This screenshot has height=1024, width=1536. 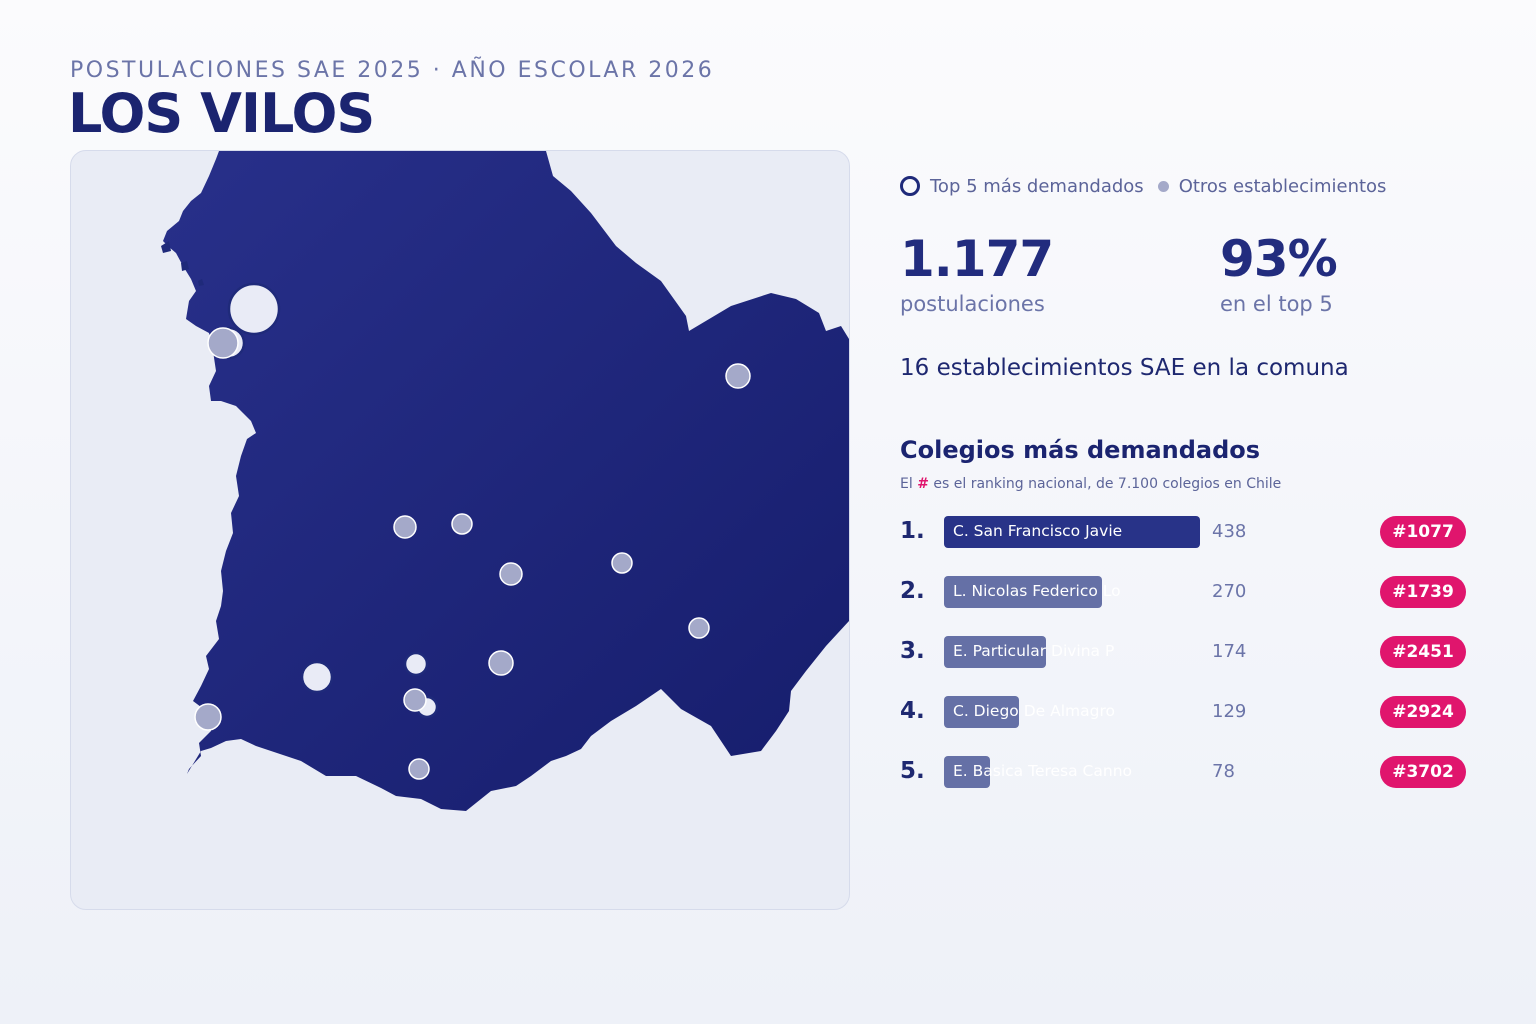 I want to click on rank-bar-track: C. Diego De Almagro, so click(x=1072, y=712).